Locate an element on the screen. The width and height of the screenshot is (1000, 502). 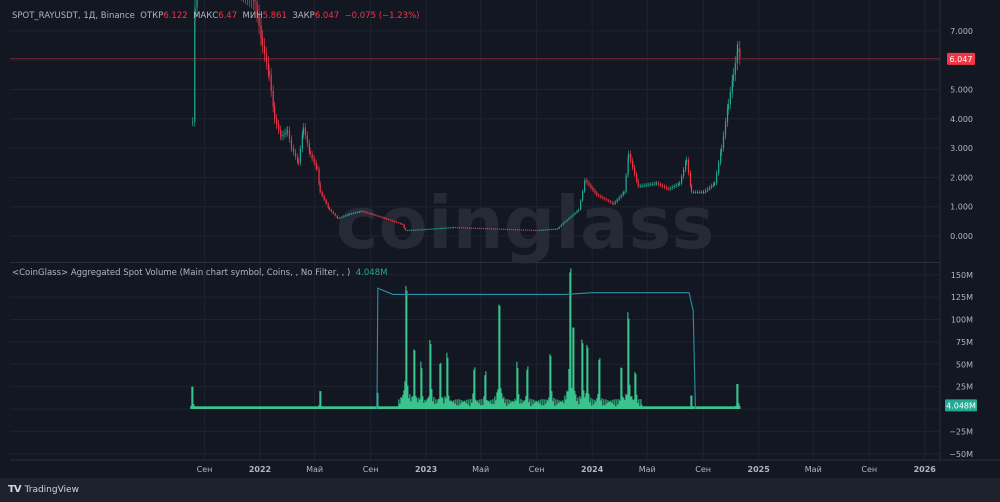
close-label: ЗАКР is located at coordinates (303, 16).